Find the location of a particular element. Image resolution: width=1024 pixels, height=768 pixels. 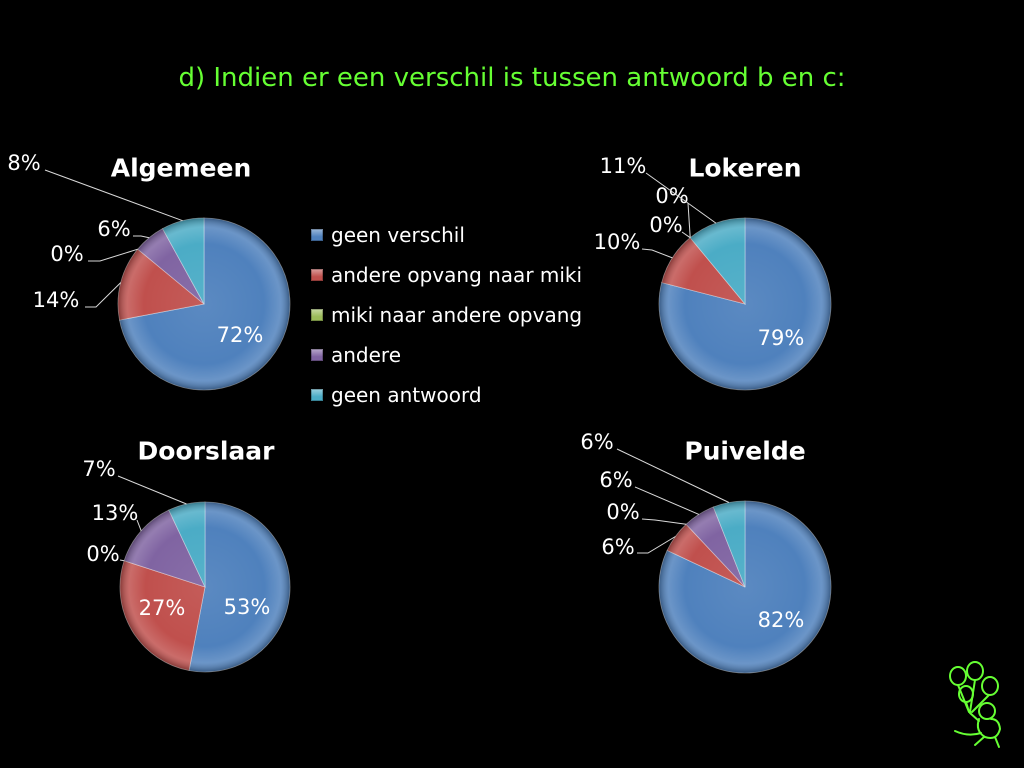

pie-chart-doorslaar: Doorslaar 53% 27% 0% 13% 7% is located at coordinates (186, 555).